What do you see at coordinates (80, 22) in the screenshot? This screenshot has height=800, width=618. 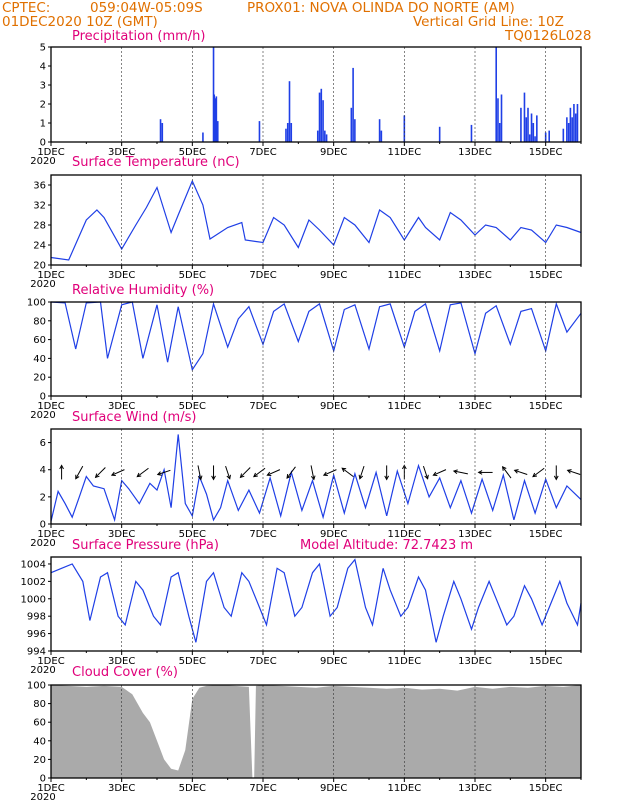 I see `header-date: 01DEC2020 10Z (GMT)` at bounding box center [80, 22].